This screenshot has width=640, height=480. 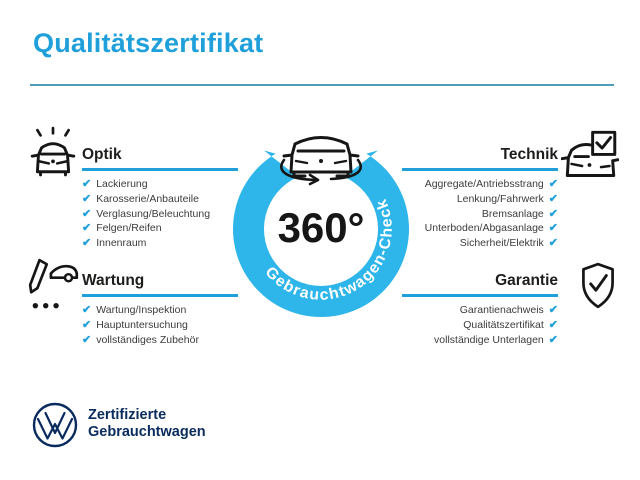 I want to click on checklist-item: Bremsanlage ✔, so click(x=480, y=214).